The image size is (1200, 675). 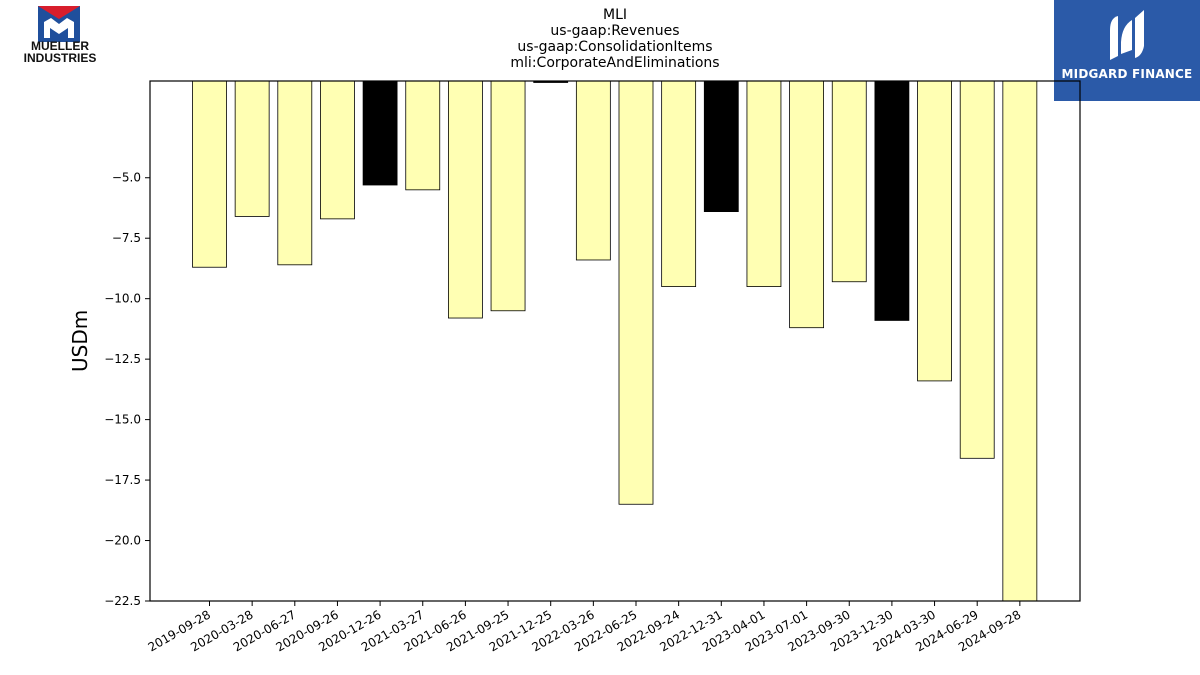 I want to click on mueller-logo: MUELLER INDUSTRIES, so click(x=60, y=37).